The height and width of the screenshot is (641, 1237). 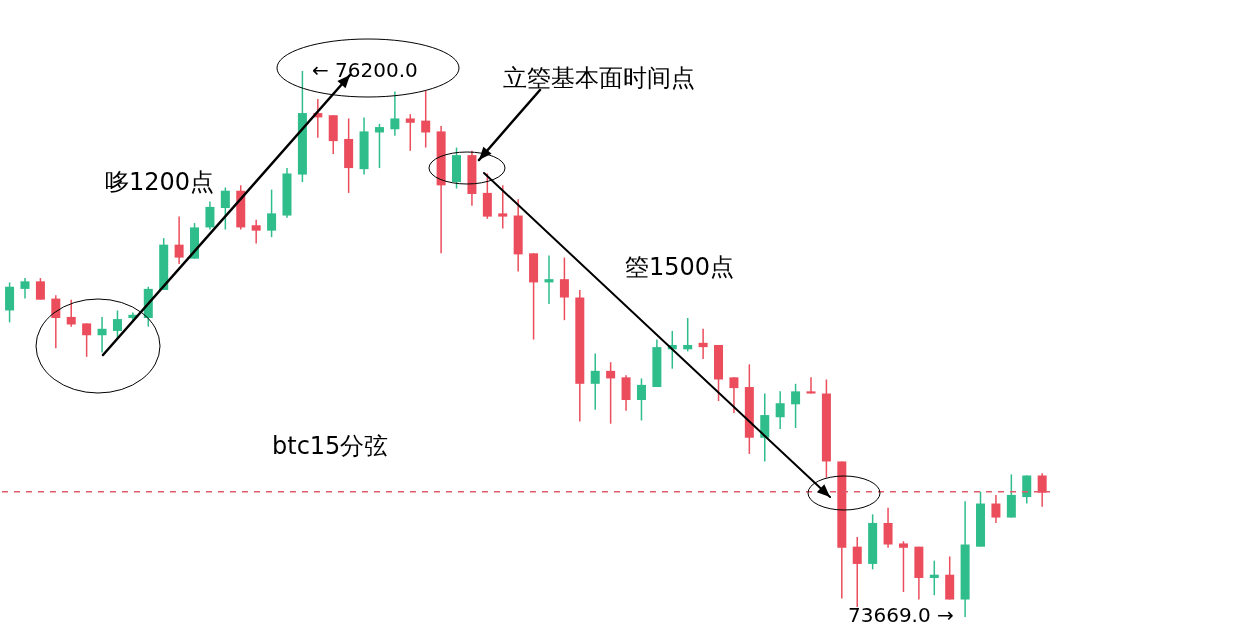 What do you see at coordinates (599, 78) in the screenshot?
I see `annotation: 立箜基本面时间点` at bounding box center [599, 78].